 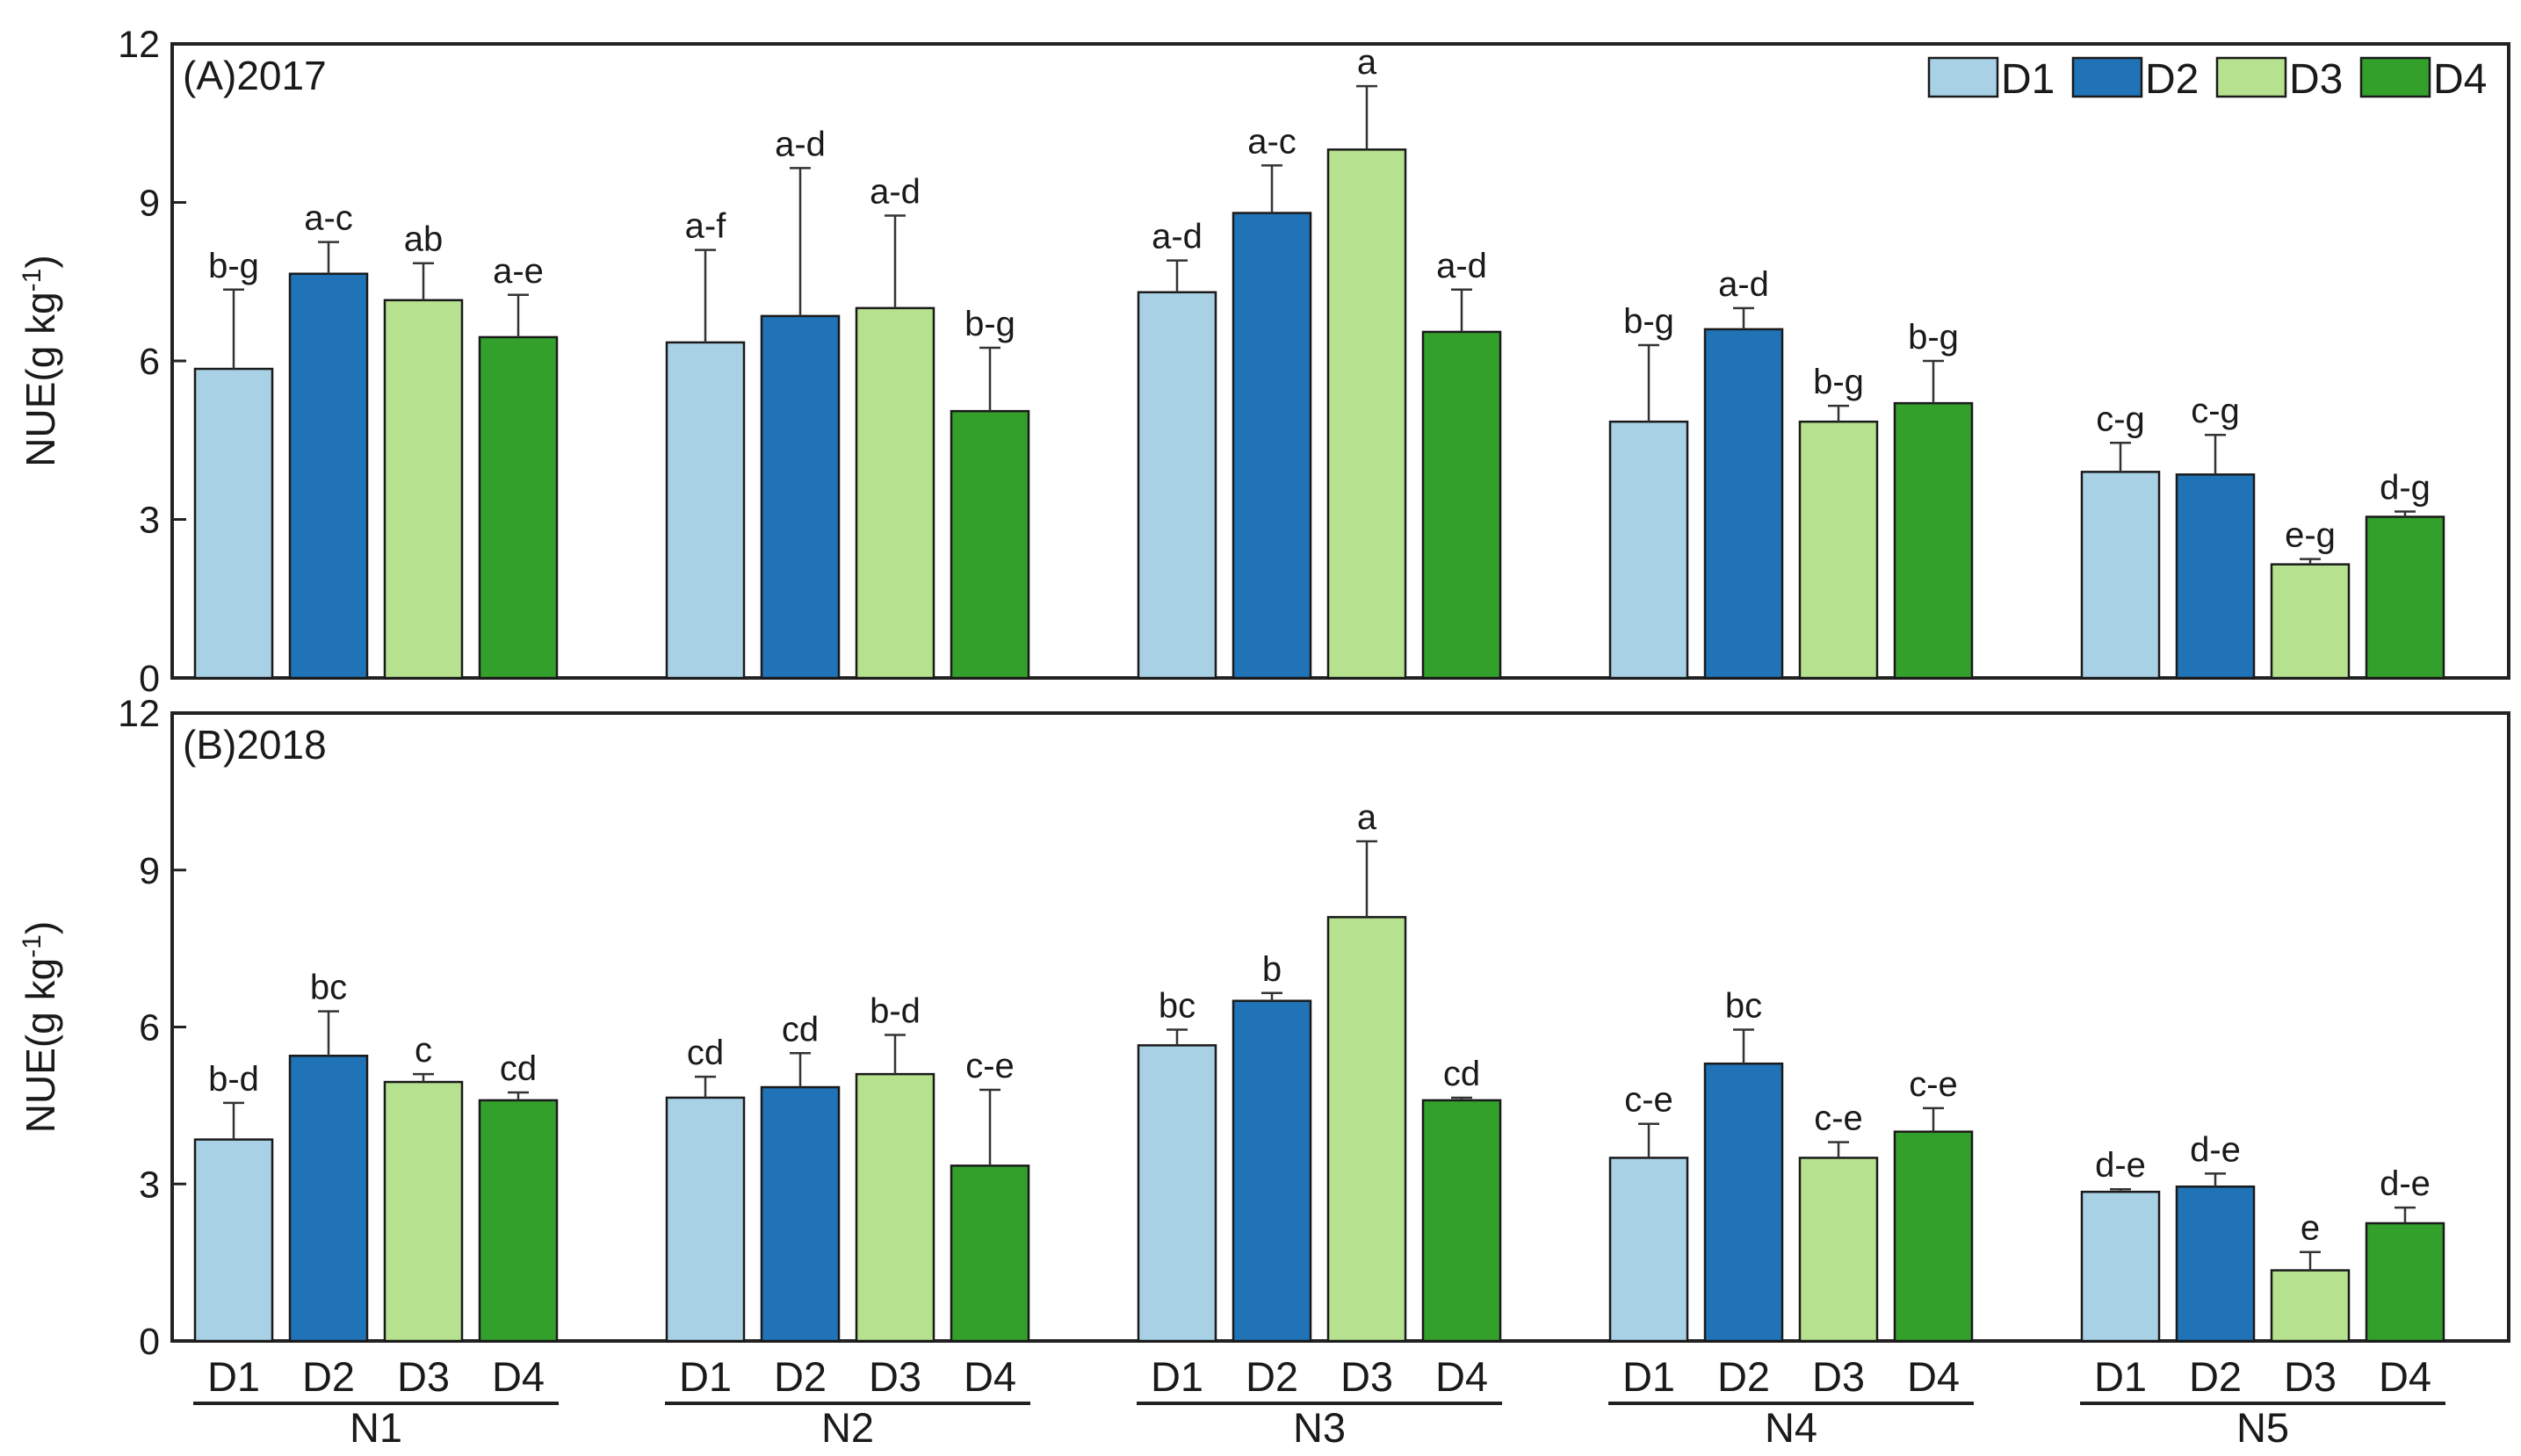 What do you see at coordinates (233, 1240) in the screenshot?
I see `bar-N1-D1` at bounding box center [233, 1240].